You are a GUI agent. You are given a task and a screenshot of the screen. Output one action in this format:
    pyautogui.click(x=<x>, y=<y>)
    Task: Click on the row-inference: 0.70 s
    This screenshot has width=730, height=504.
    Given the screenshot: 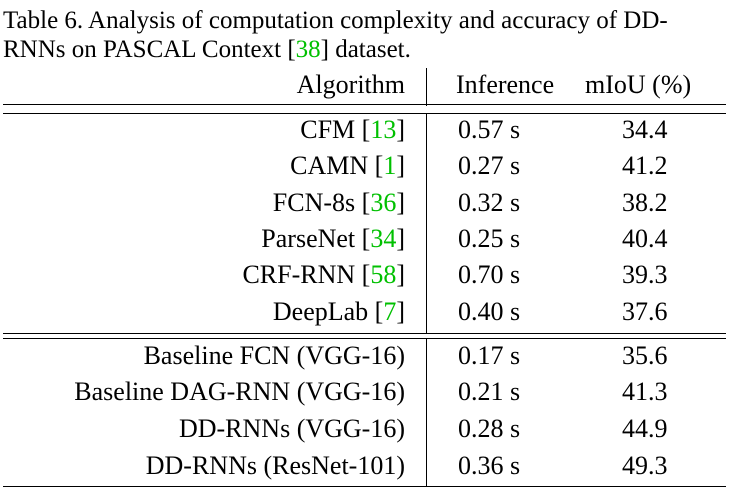 What is the action you would take?
    pyautogui.click(x=489, y=274)
    